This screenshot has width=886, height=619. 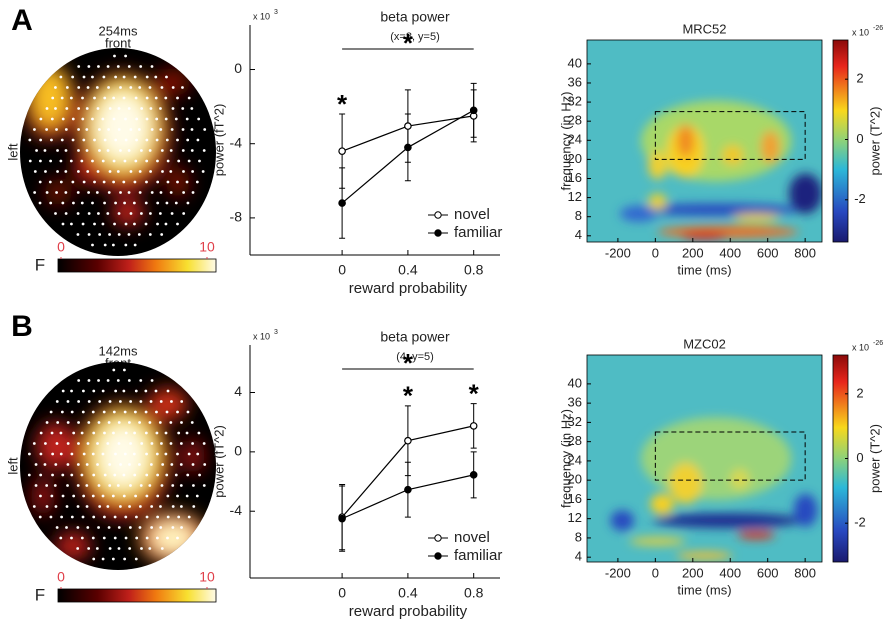 What do you see at coordinates (473, 110) in the screenshot?
I see `marker` at bounding box center [473, 110].